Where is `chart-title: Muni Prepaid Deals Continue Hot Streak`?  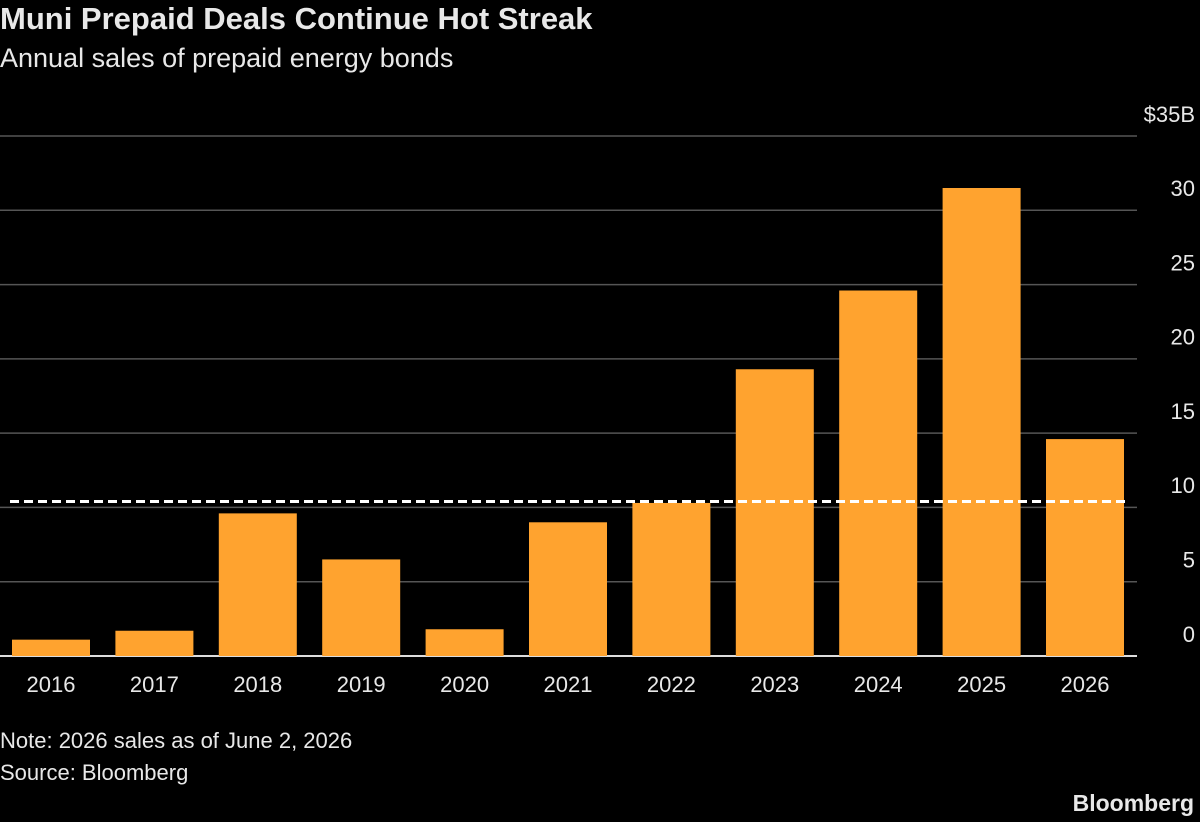 chart-title: Muni Prepaid Deals Continue Hot Streak is located at coordinates (296, 18).